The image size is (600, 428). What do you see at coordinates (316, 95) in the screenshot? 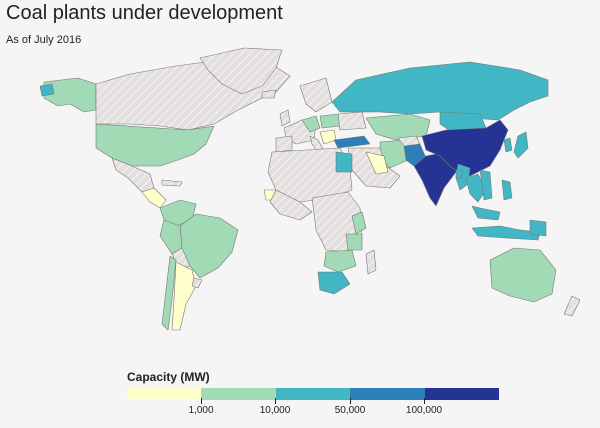
I see `country-scandinavia` at bounding box center [316, 95].